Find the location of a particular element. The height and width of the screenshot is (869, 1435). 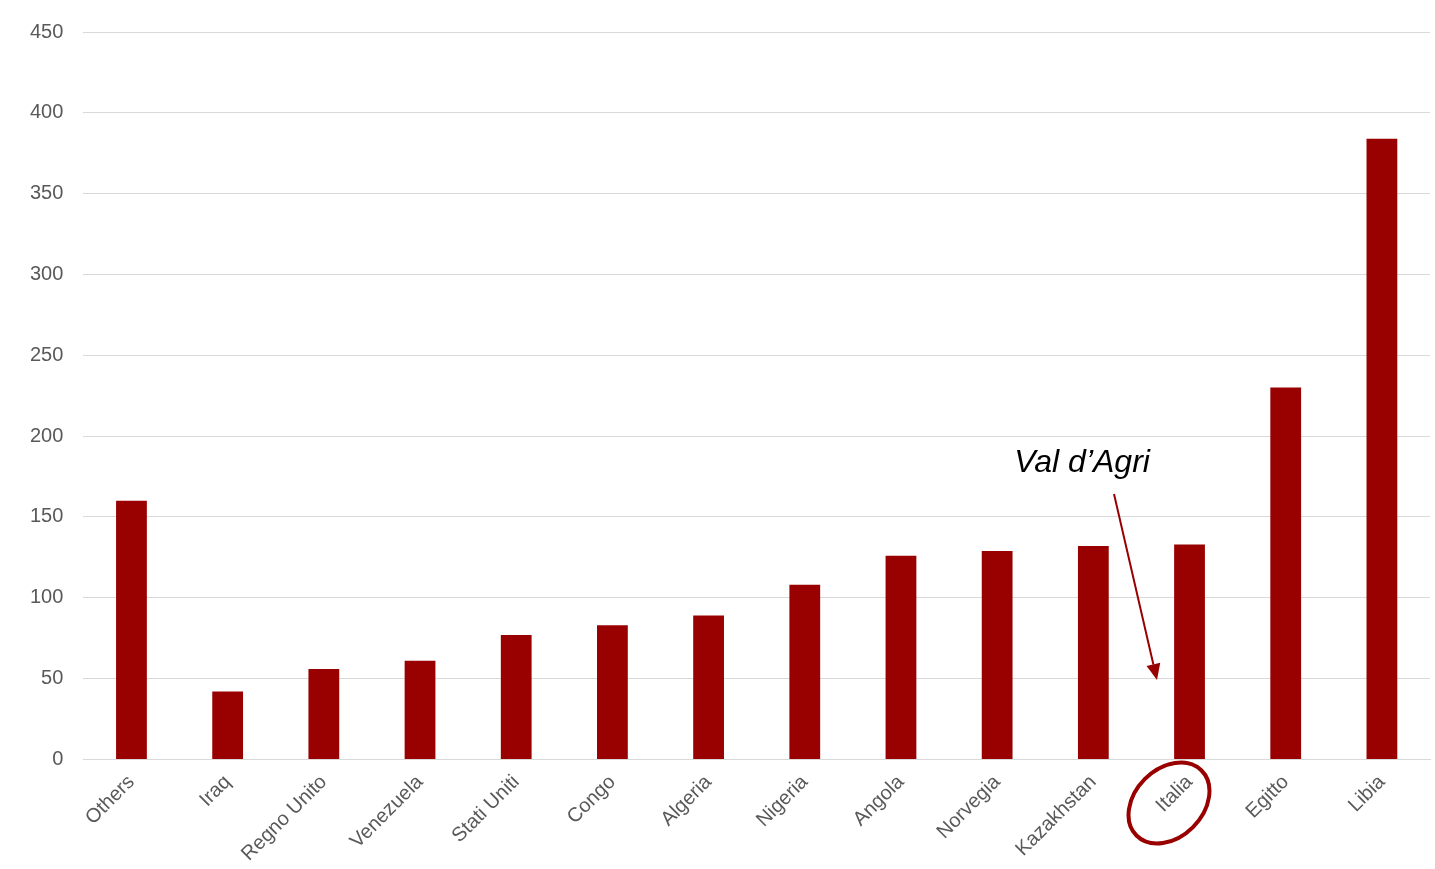

y-tick-label: 250 is located at coordinates (46, 353).